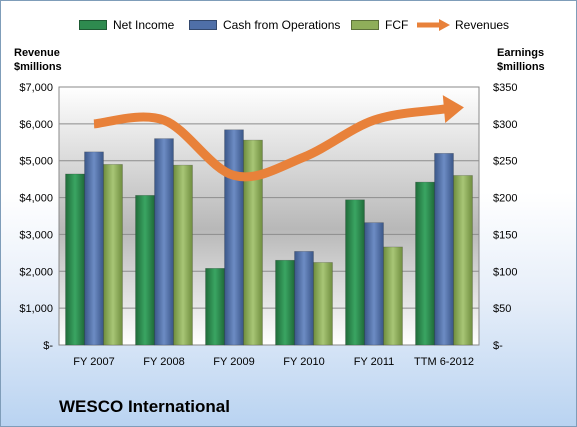 This screenshot has height=427, width=577. I want to click on left-tick-label: $6,000, so click(36, 125).